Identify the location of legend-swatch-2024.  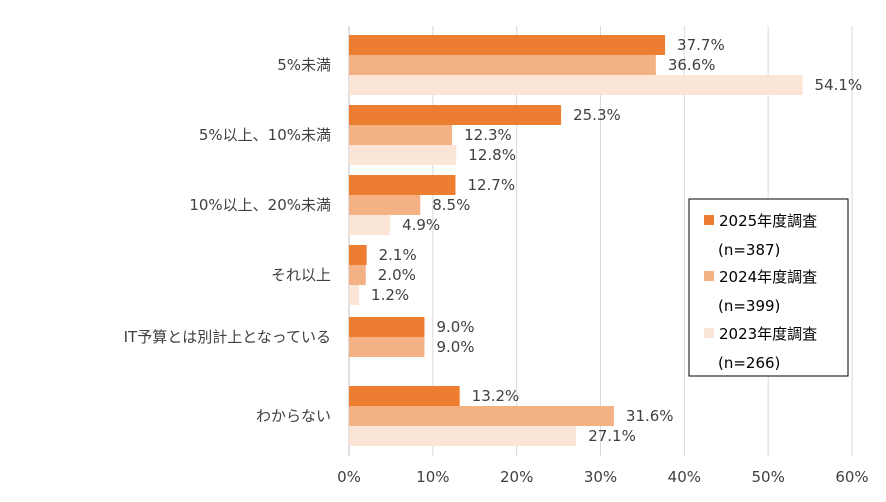
(709, 276).